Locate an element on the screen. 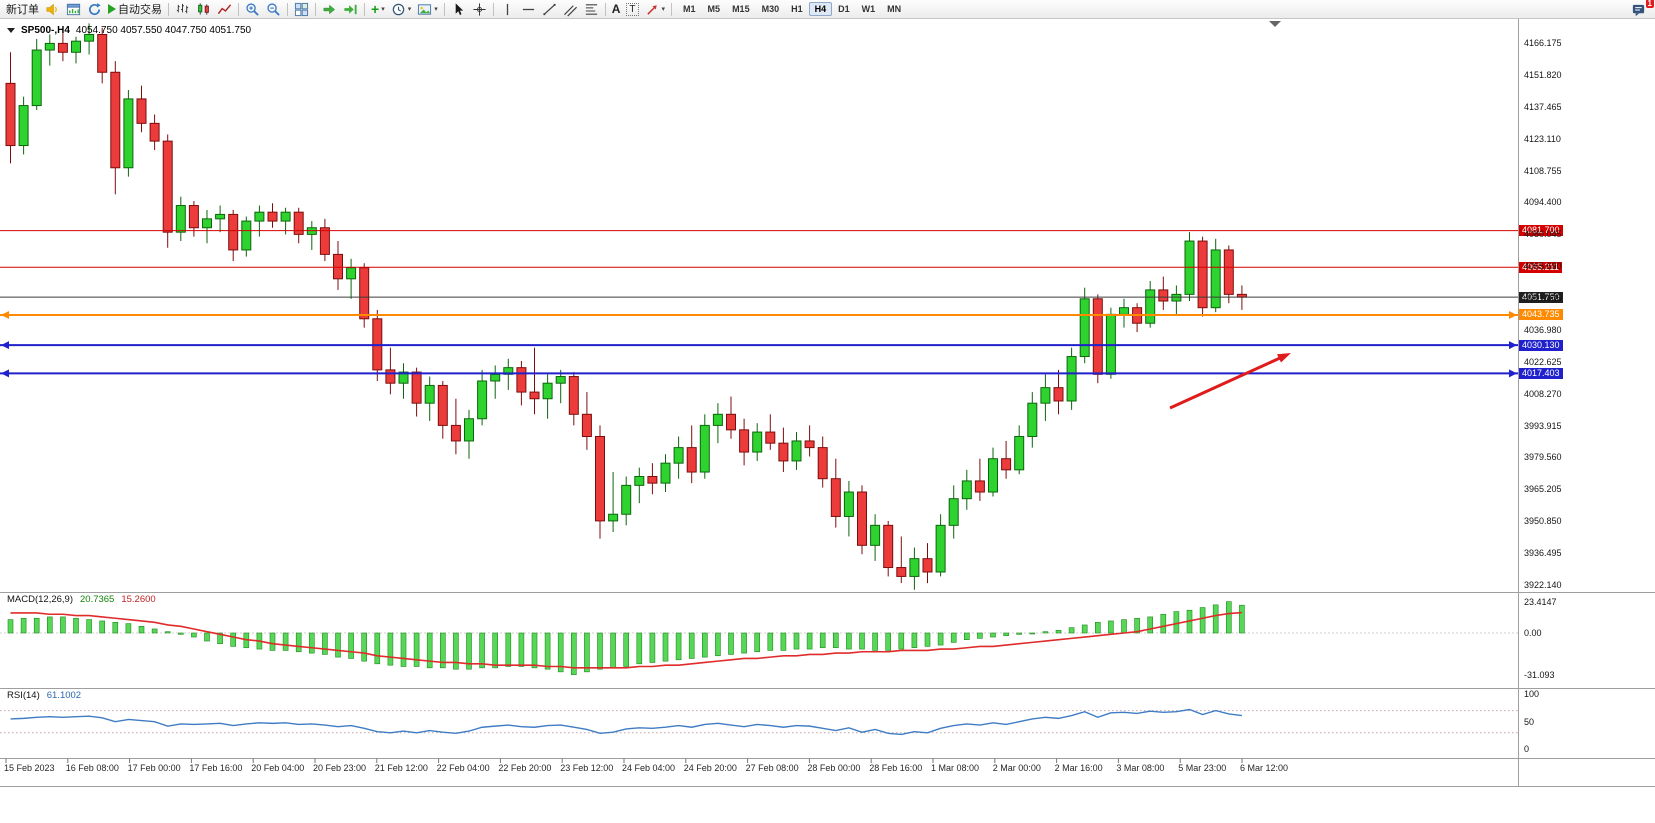 This screenshot has height=823, width=1655. trendline-button is located at coordinates (549, 9).